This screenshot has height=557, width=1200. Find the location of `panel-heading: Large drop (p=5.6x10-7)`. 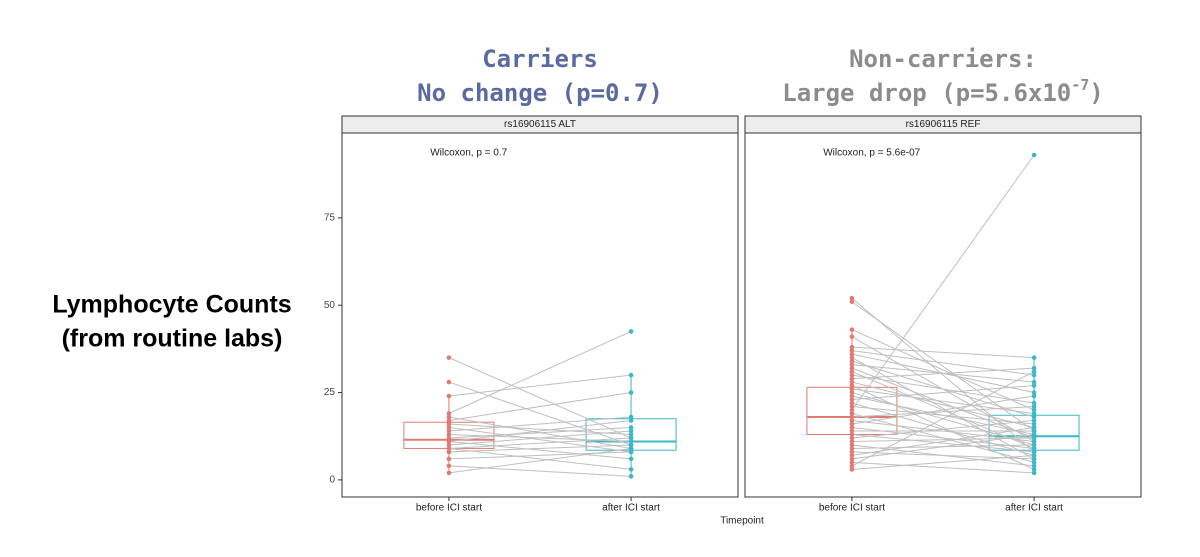

panel-heading: Large drop (p=5.6x10-7) is located at coordinates (943, 92).